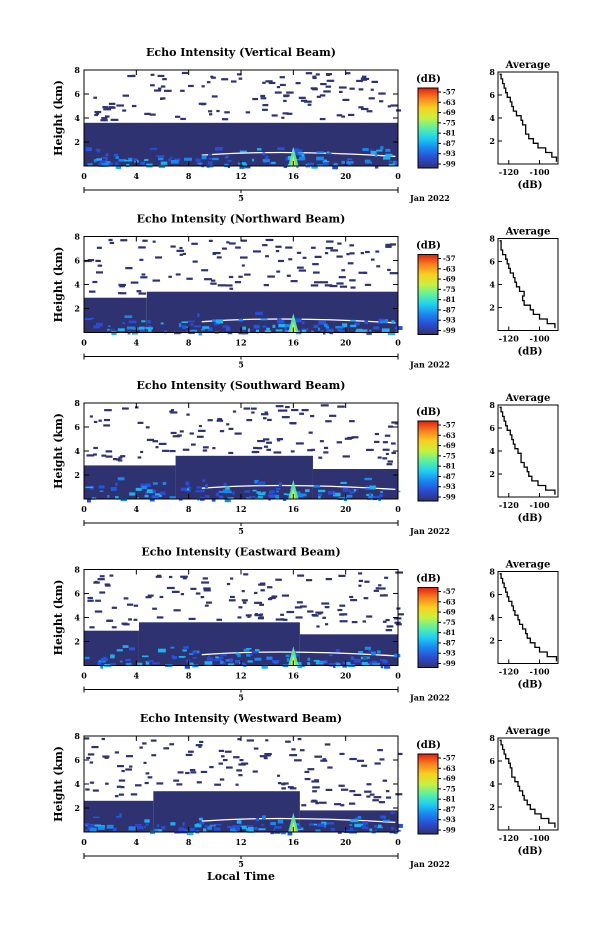 The height and width of the screenshot is (929, 610). What do you see at coordinates (429, 698) in the screenshot?
I see `date-label: Jan 2022` at bounding box center [429, 698].